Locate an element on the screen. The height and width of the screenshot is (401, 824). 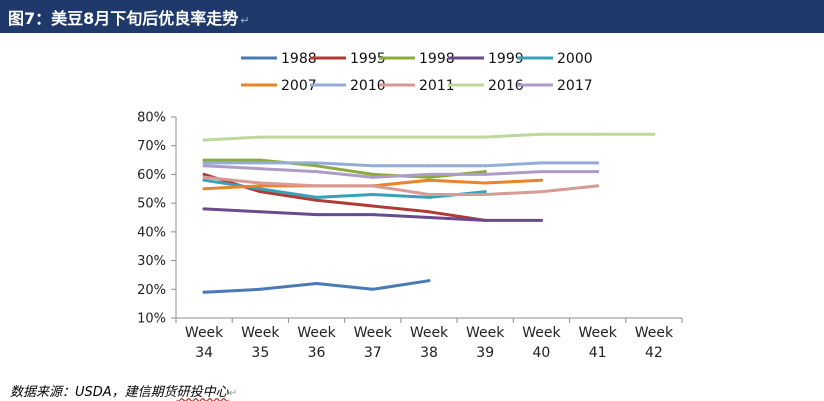
legend-item: 1999 is located at coordinates (486, 59).